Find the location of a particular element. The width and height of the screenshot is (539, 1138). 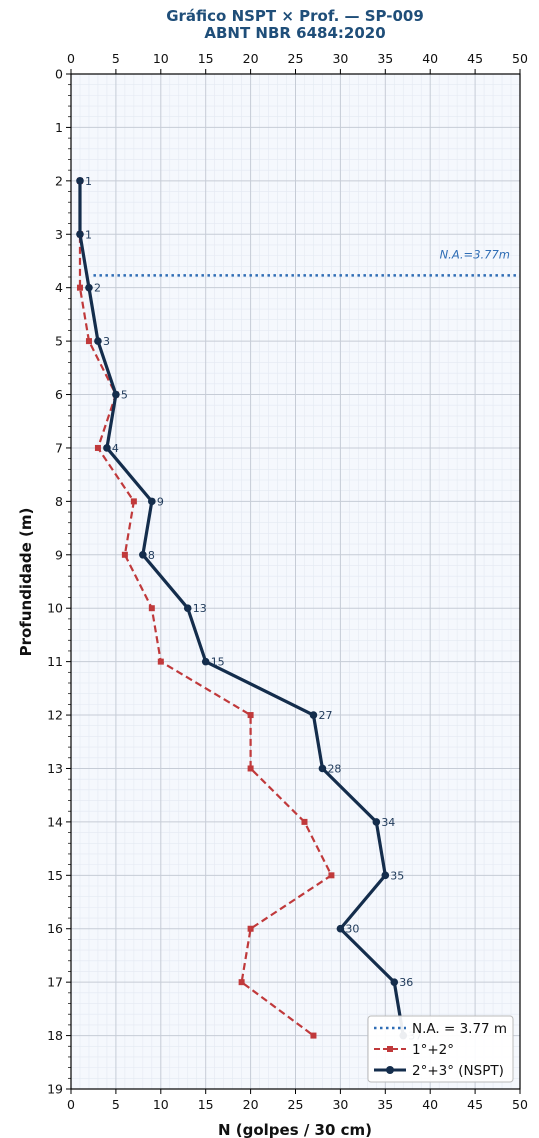

series-2-data-label: 8 is located at coordinates (151, 555).